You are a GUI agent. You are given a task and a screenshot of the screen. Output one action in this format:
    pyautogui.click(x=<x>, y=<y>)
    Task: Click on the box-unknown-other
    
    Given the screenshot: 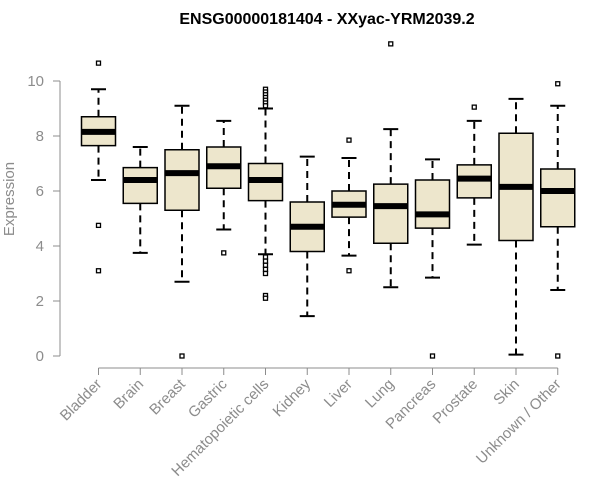 What is the action you would take?
    pyautogui.click(x=558, y=220)
    